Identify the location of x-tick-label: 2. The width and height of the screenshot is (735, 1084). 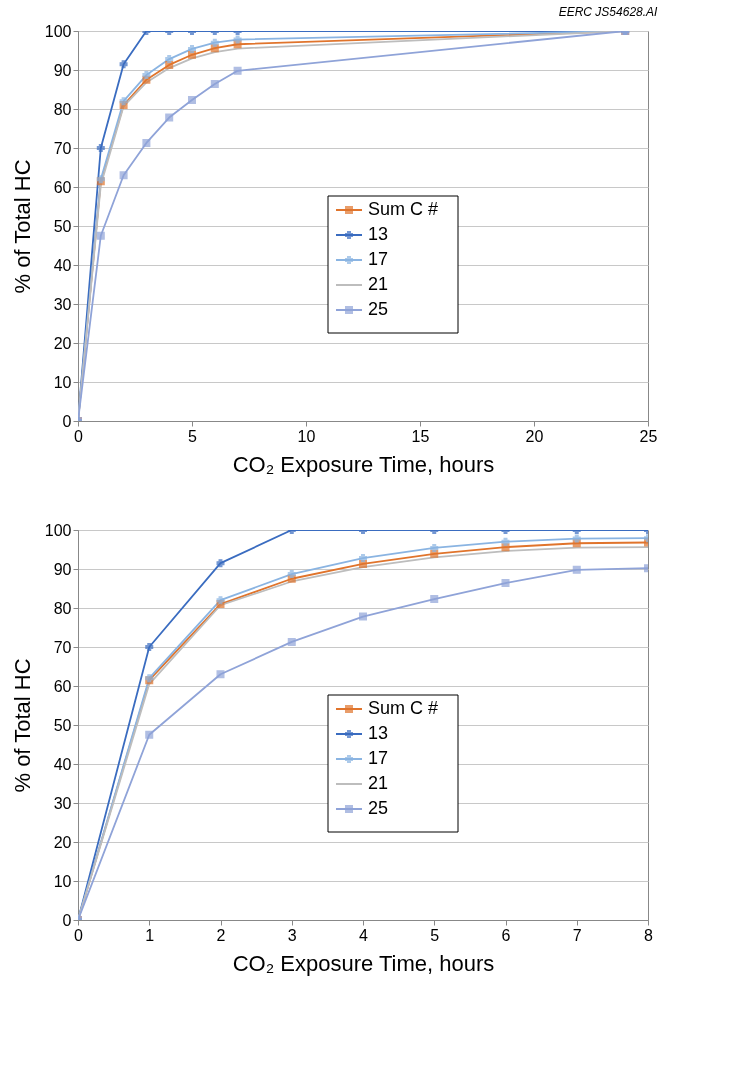
(221, 935).